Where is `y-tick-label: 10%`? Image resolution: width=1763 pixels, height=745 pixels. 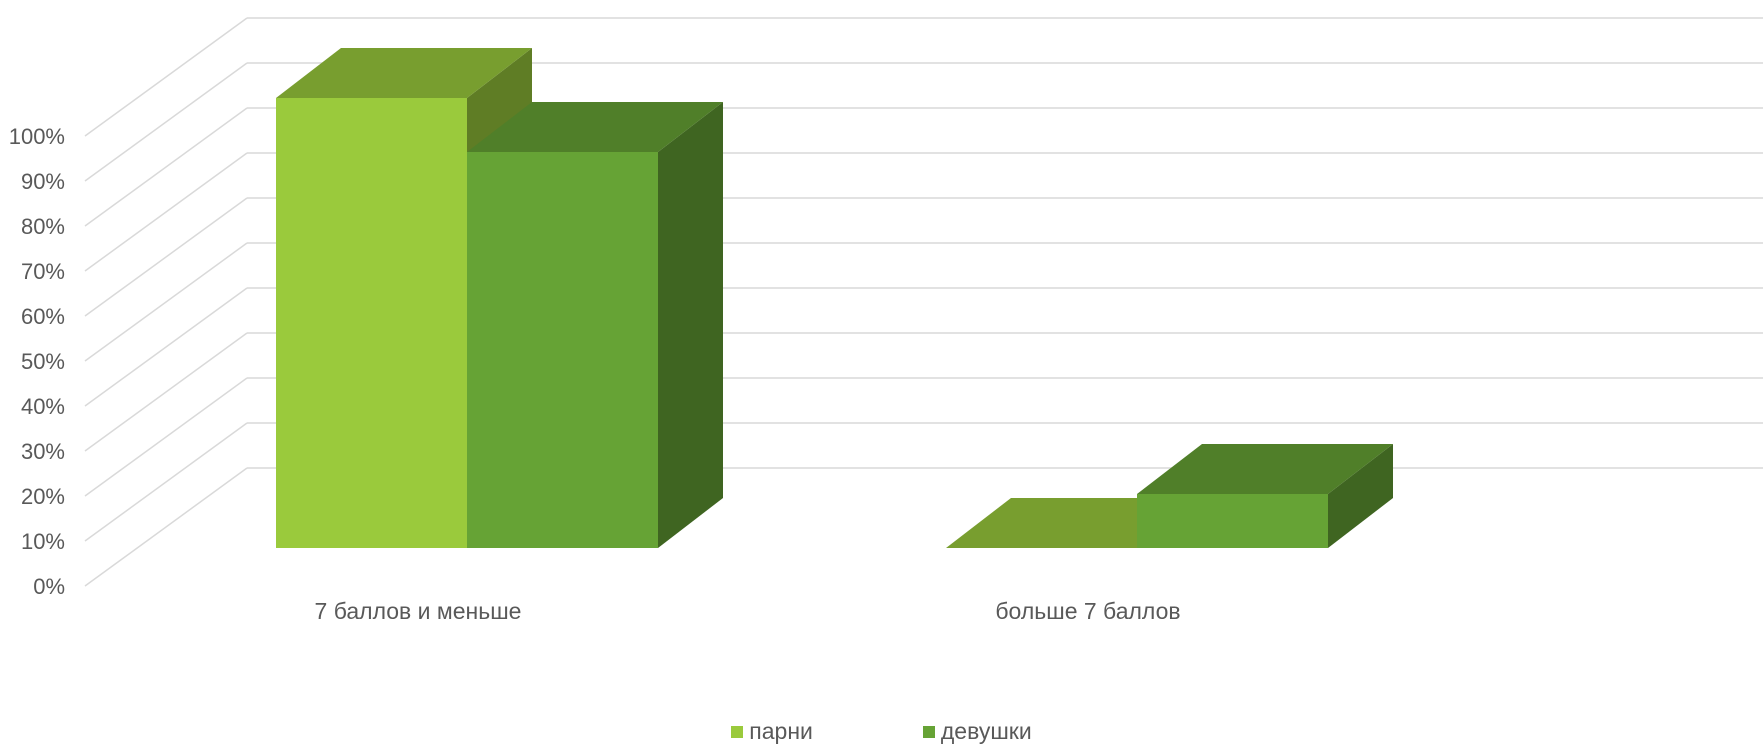 y-tick-label: 10% is located at coordinates (43, 541).